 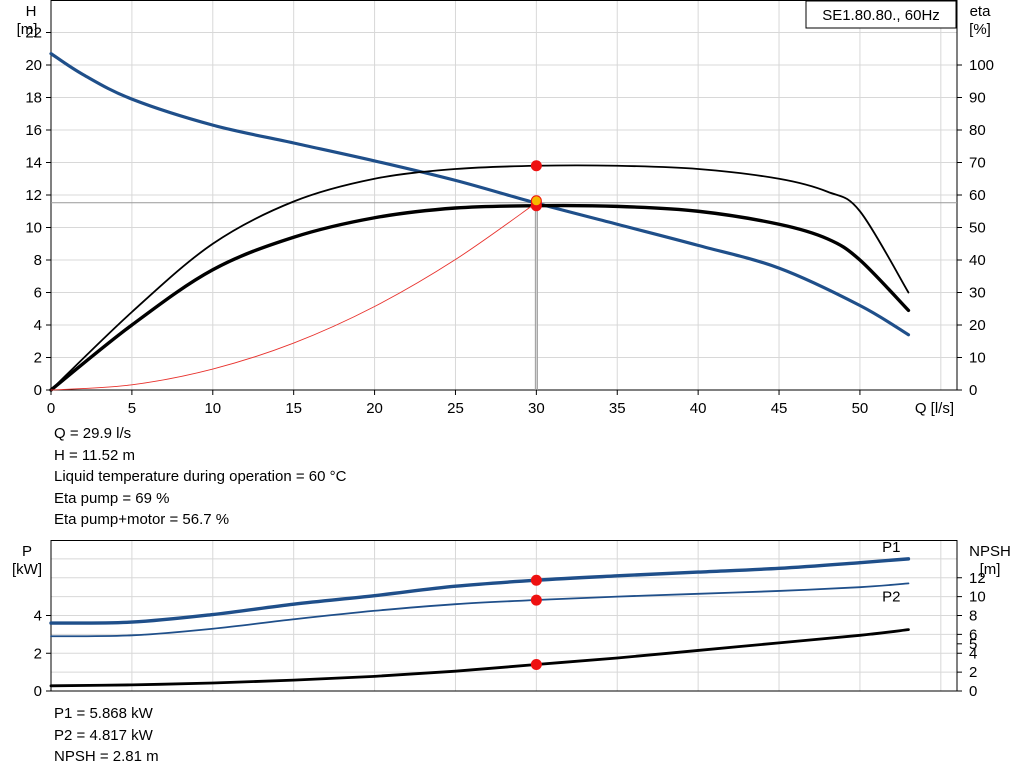 I want to click on y-right-tick-label: 30, so click(x=977, y=293).